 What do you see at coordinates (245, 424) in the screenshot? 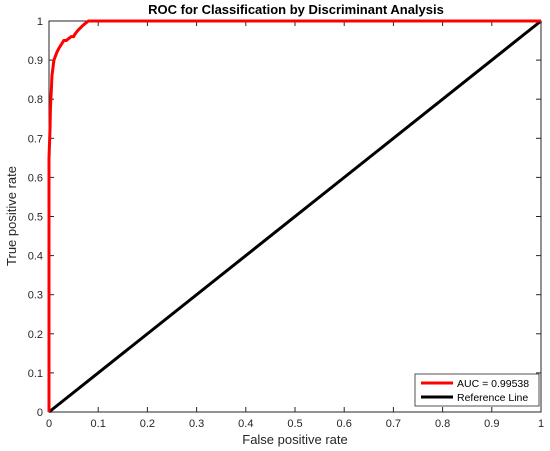
I see `x-tick-label: 0.4` at bounding box center [245, 424].